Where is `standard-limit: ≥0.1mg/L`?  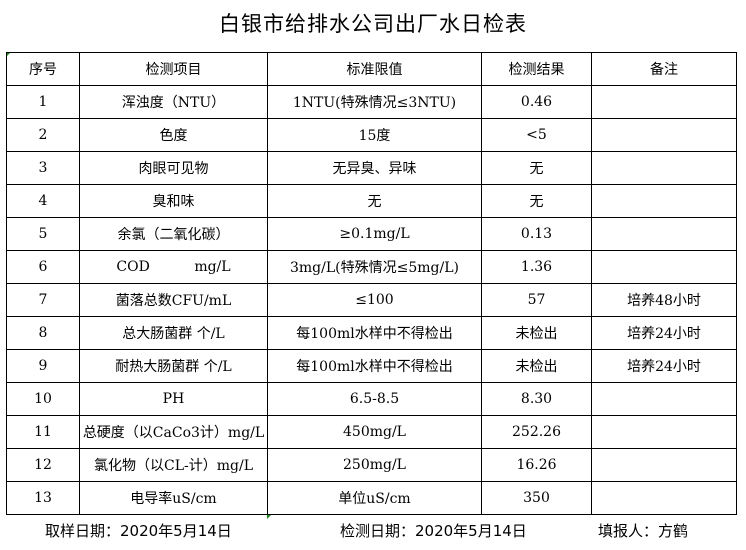
standard-limit: ≥0.1mg/L is located at coordinates (374, 234).